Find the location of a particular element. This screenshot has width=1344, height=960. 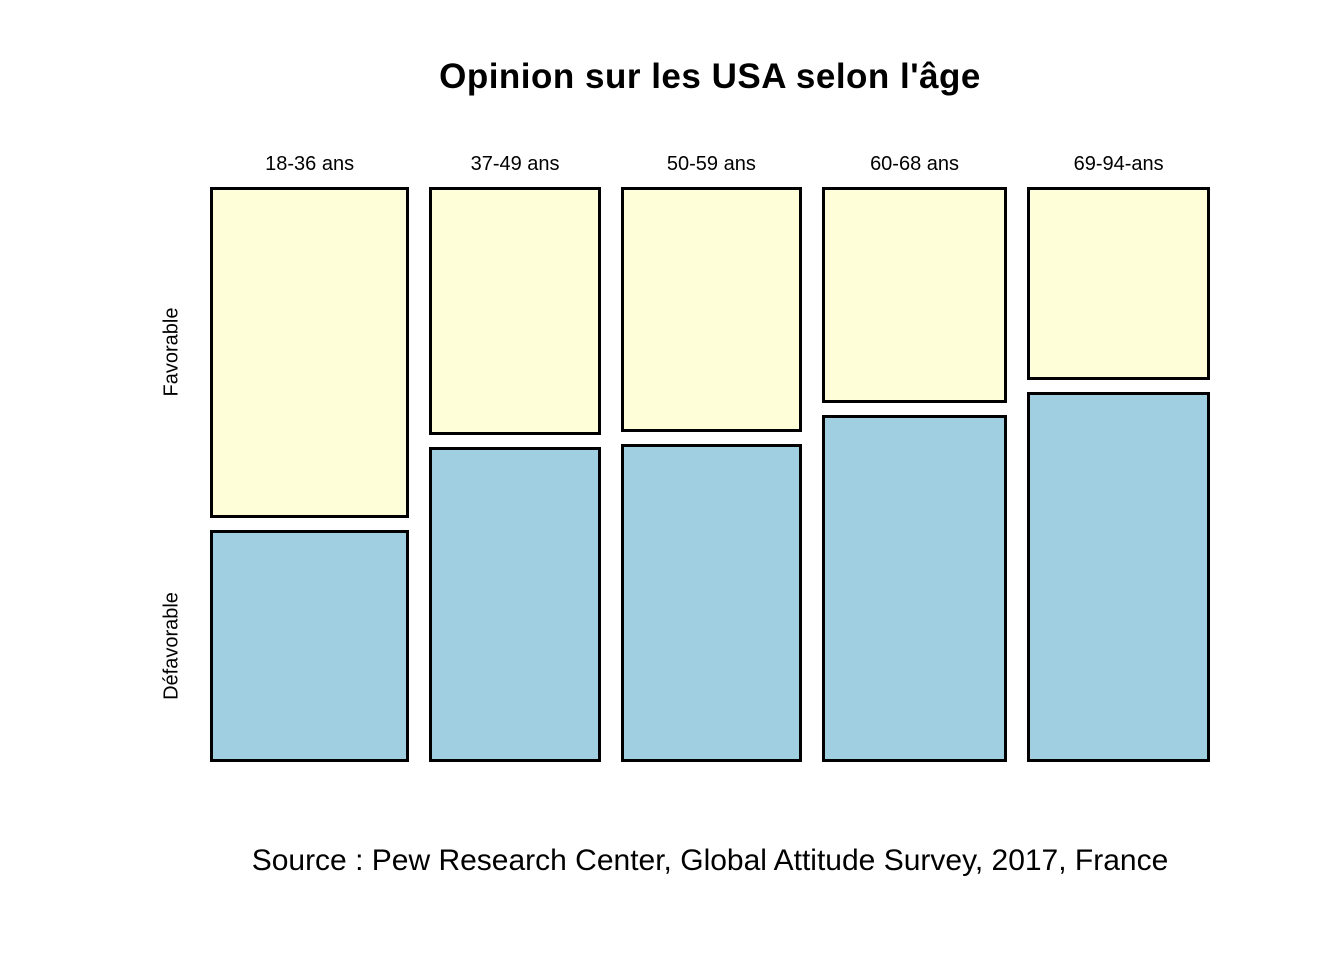

column-label: 60-68 ans is located at coordinates (915, 164).